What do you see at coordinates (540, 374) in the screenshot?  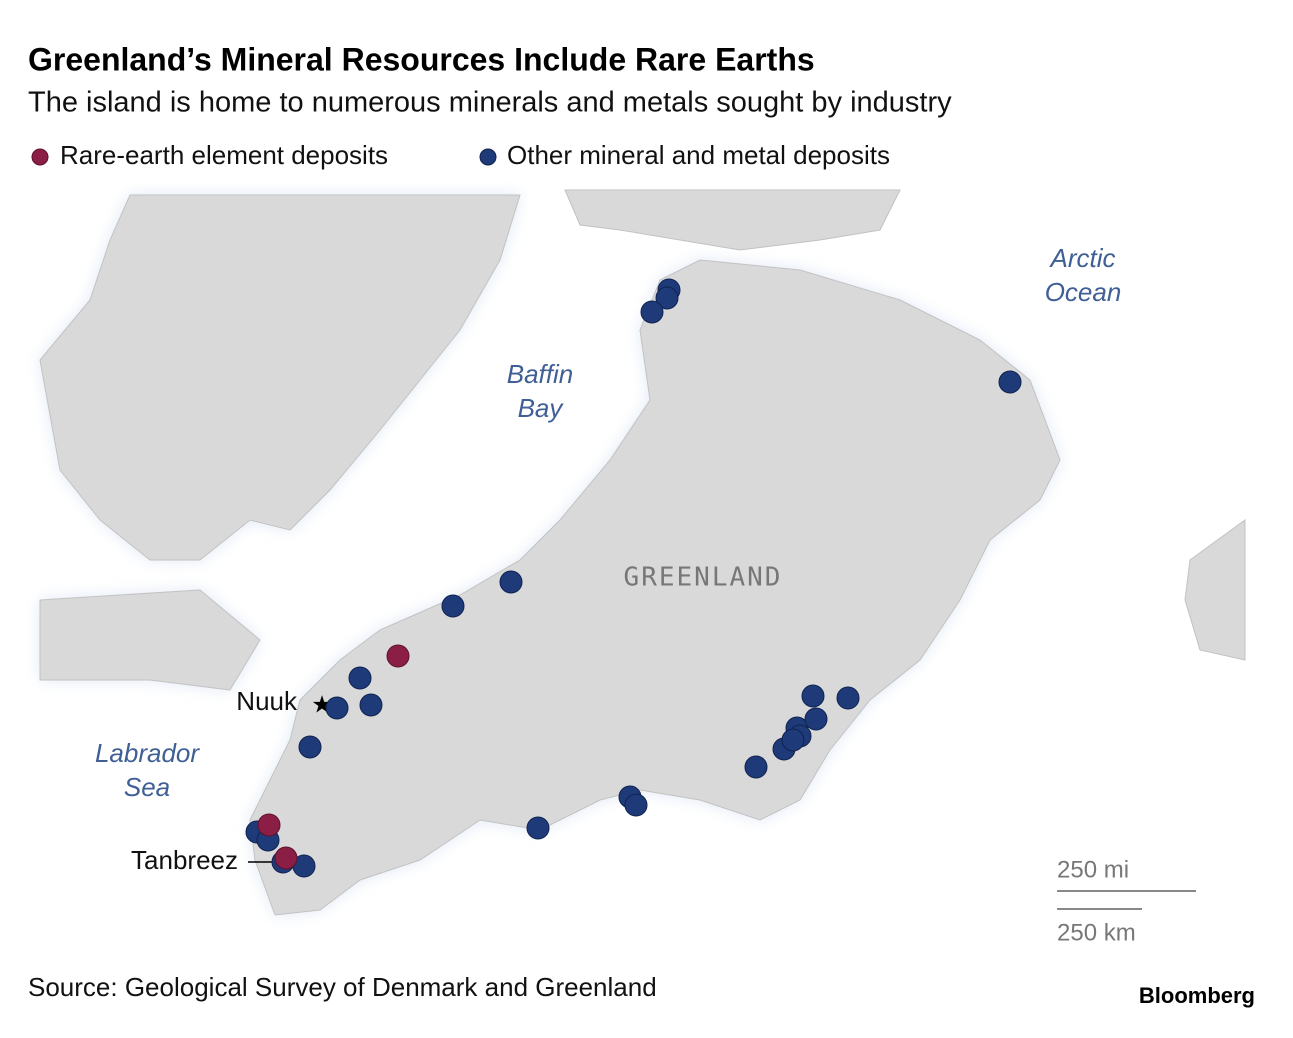 I see `sea-label: Baffin` at bounding box center [540, 374].